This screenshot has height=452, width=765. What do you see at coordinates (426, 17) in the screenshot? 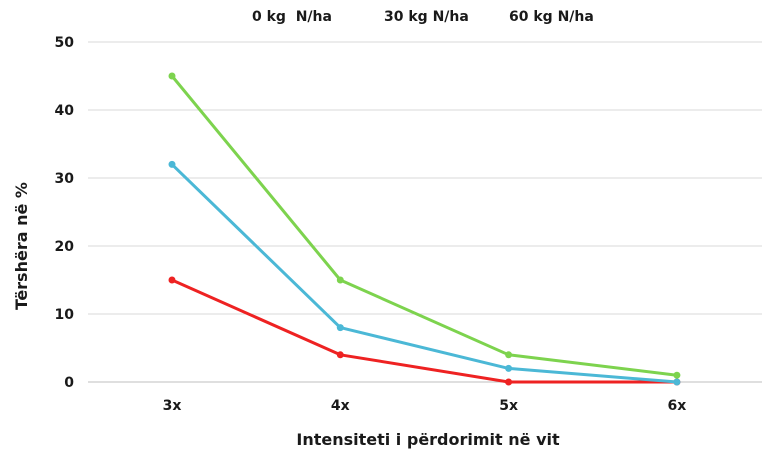
I see `legend-entry-30kg: 30 kg N/ha` at bounding box center [426, 17].